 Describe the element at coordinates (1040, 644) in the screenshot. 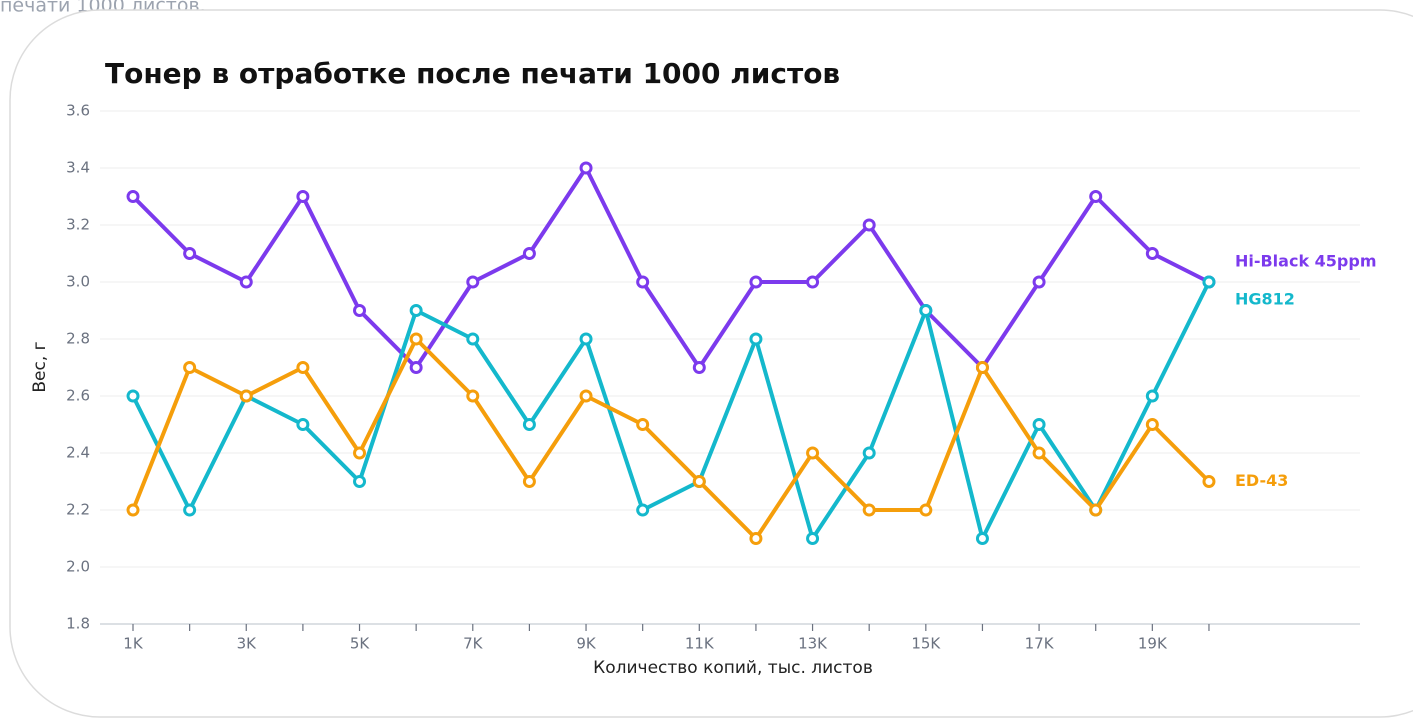

I see `x-tick-label: 17K` at that location.